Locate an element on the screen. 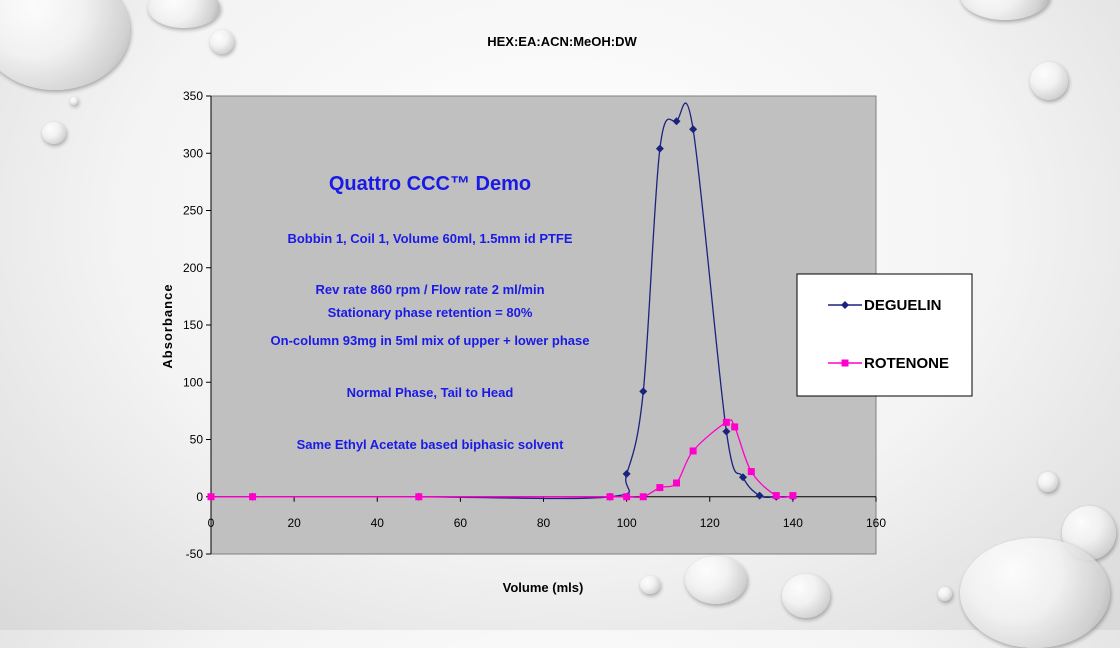  x-tick-label: 60 is located at coordinates (461, 523).